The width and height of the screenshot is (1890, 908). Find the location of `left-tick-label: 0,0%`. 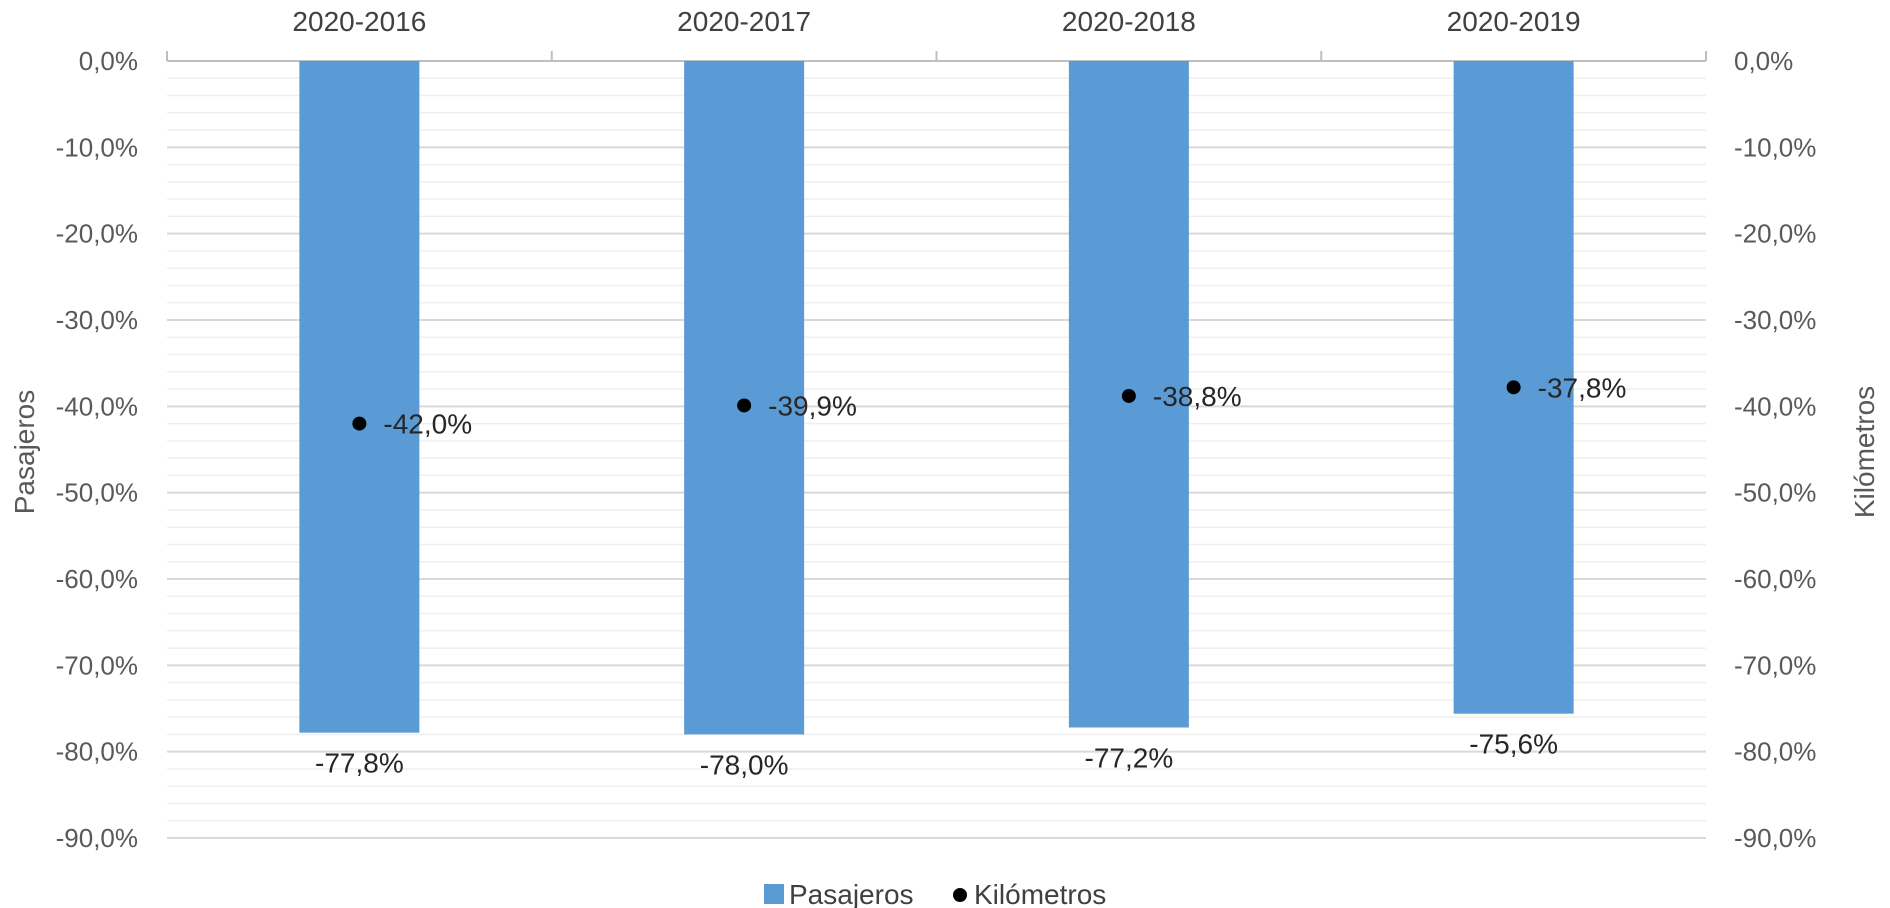

left-tick-label: 0,0% is located at coordinates (108, 61).